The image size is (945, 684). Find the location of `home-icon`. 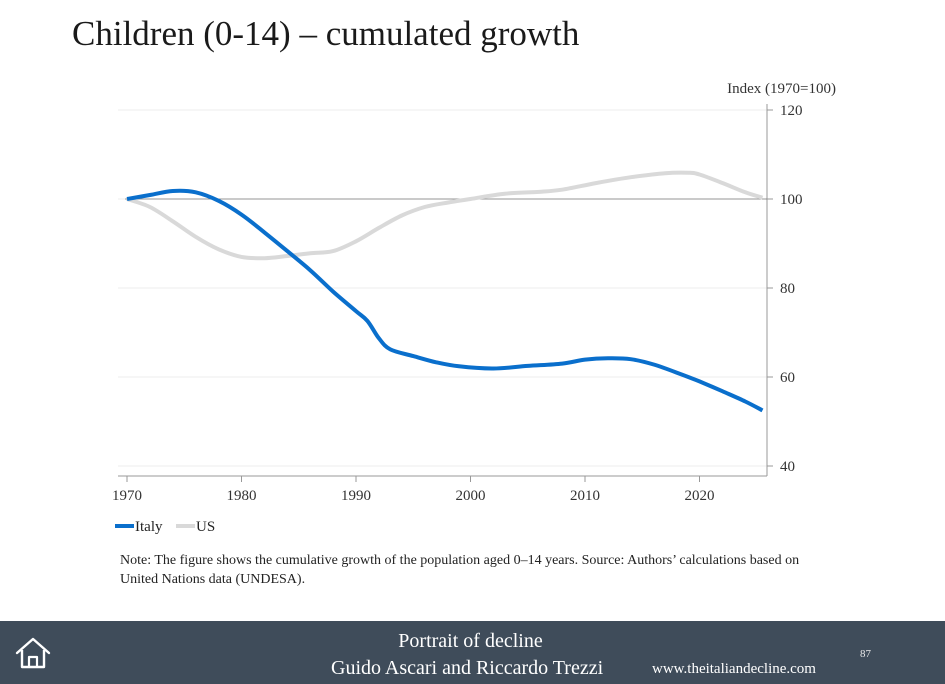

home-icon is located at coordinates (33, 653).